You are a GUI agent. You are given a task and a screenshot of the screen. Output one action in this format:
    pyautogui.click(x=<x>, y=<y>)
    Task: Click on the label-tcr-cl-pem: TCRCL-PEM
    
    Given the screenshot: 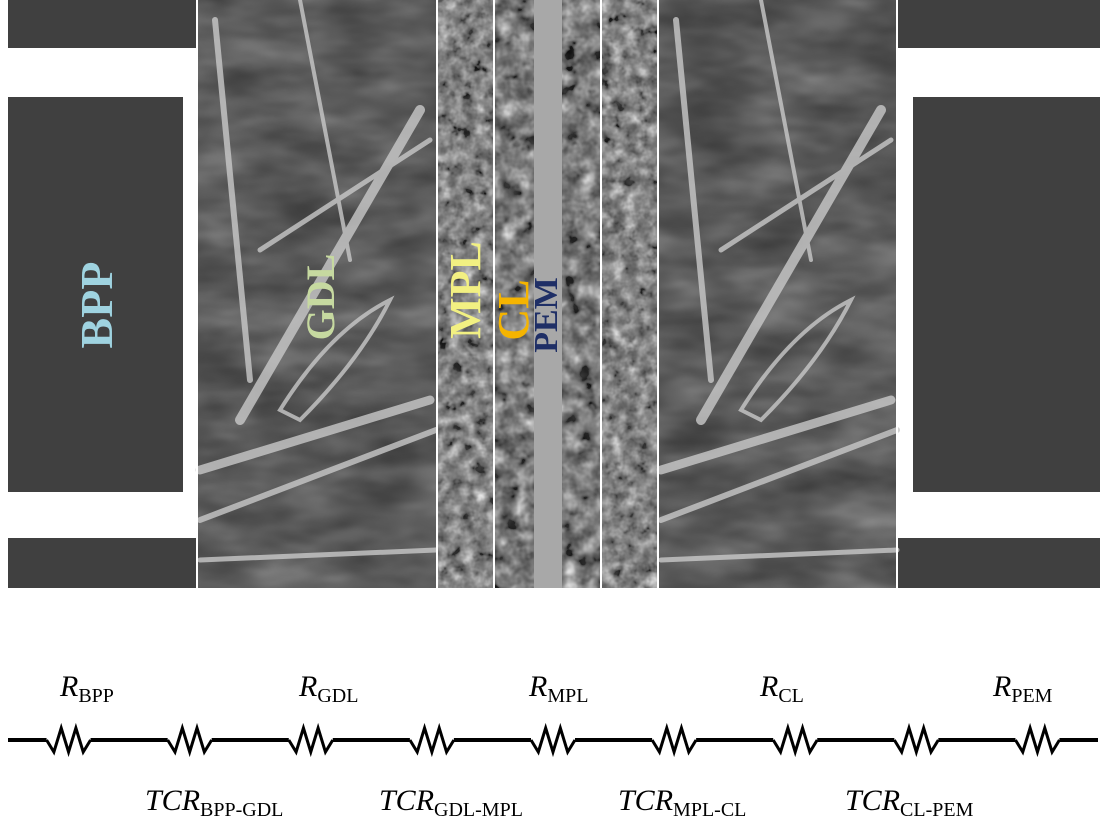 What is the action you would take?
    pyautogui.click(x=909, y=802)
    